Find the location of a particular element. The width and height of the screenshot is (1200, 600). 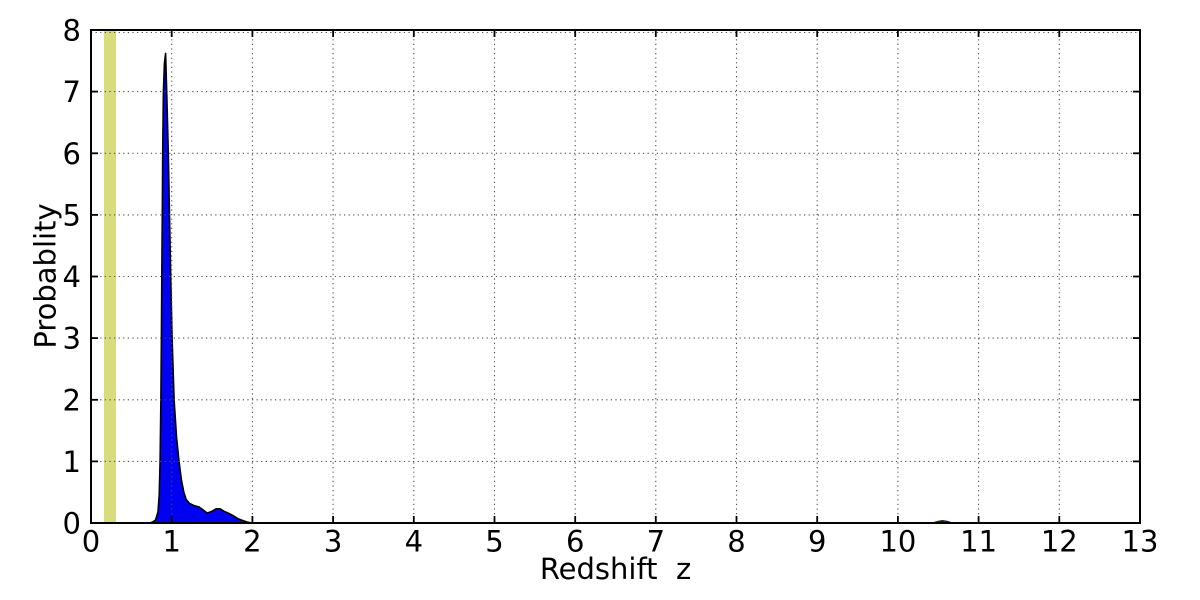

x-tick-label: 7 is located at coordinates (656, 542).